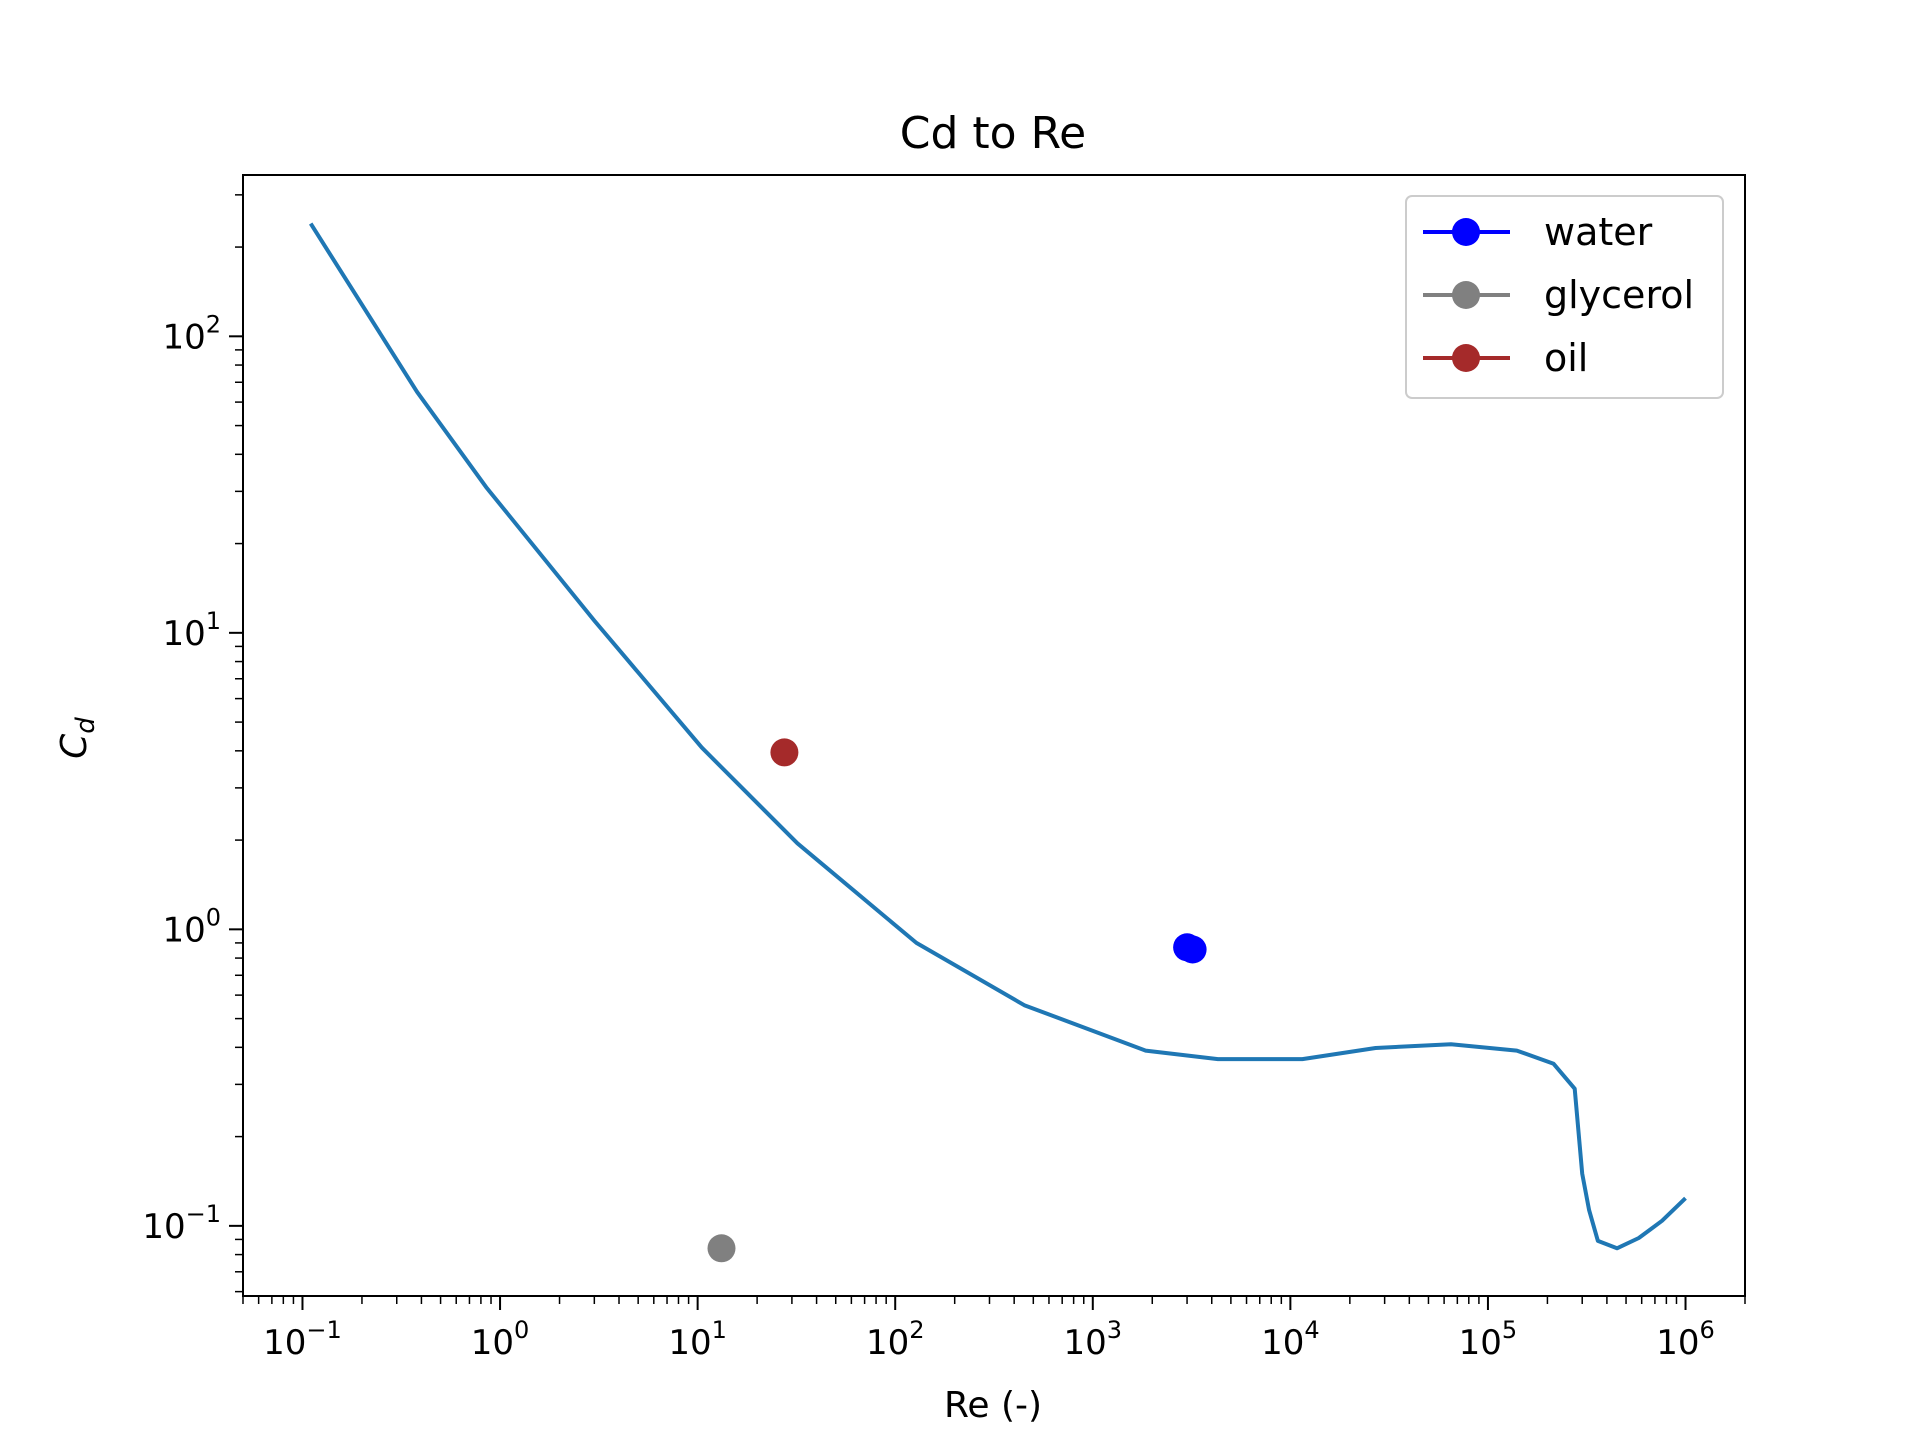 This screenshot has height=1440, width=1920. Describe the element at coordinates (1566, 358) in the screenshot. I see `oil-legend-label: oil` at that location.